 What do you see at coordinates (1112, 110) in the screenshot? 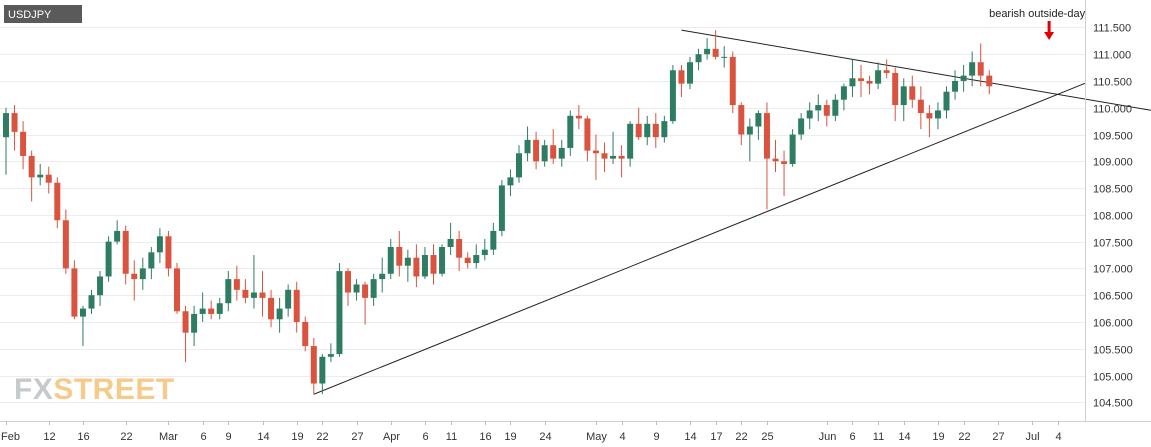
I see `y-tick-label: 110.000` at bounding box center [1112, 110].